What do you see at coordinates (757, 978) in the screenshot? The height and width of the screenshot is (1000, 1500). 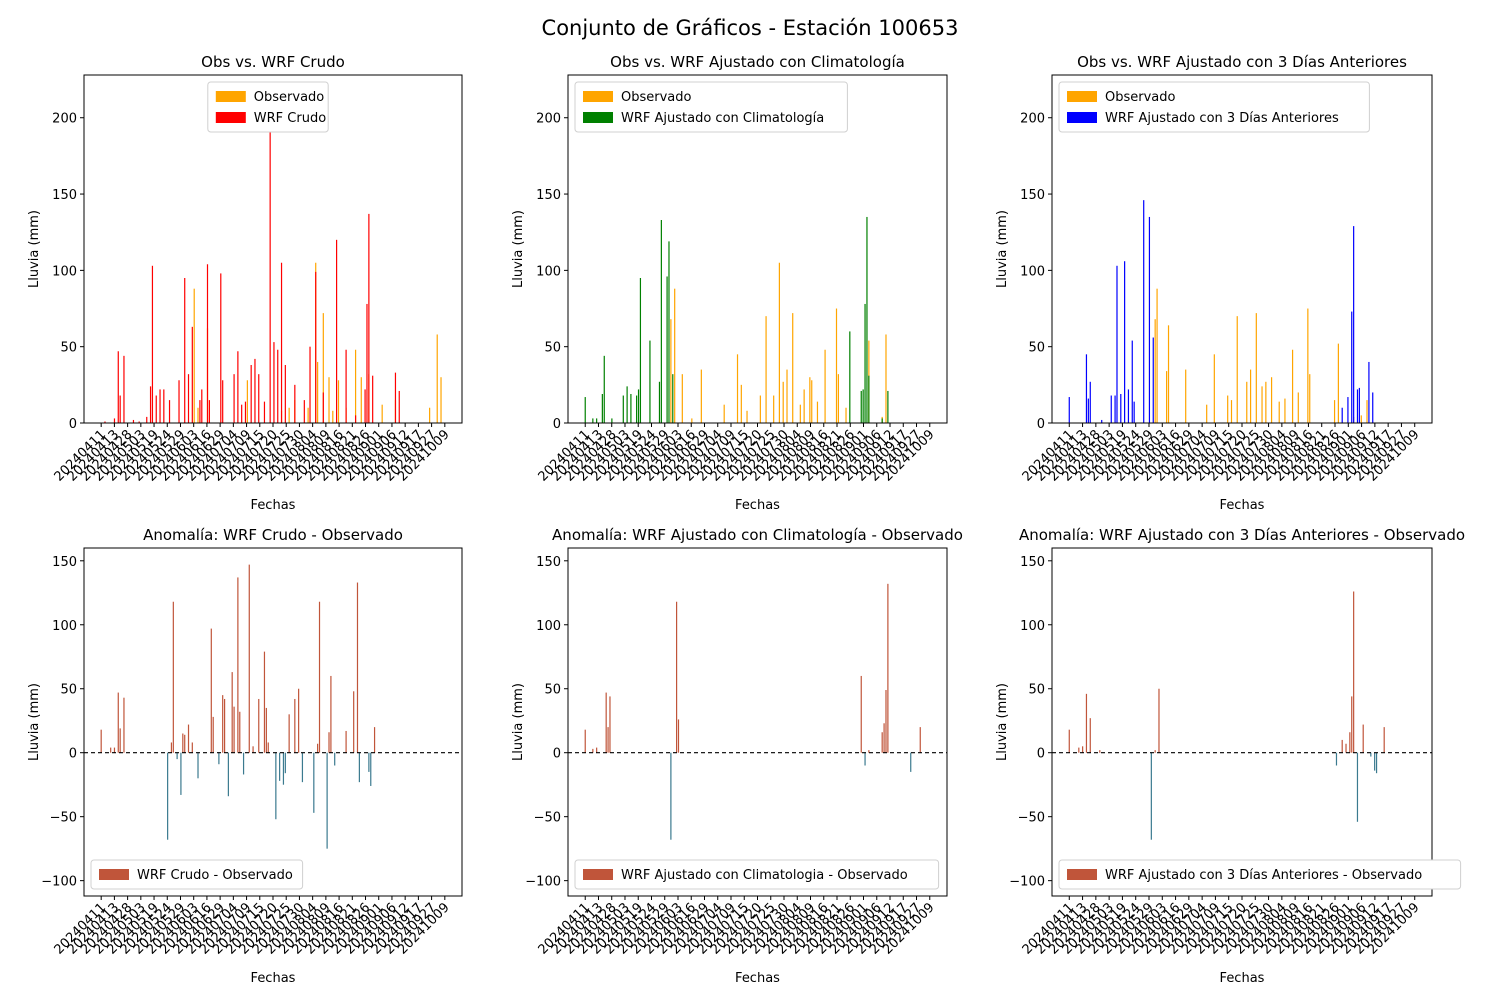 I see `x-axis-label: Fechas` at bounding box center [757, 978].